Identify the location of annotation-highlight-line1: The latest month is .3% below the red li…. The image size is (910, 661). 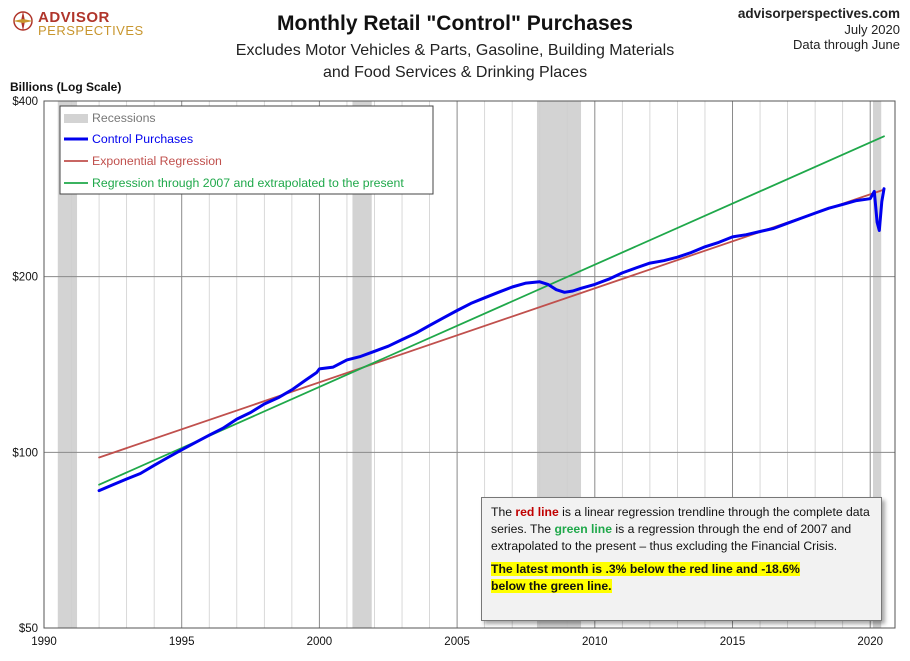
(645, 569).